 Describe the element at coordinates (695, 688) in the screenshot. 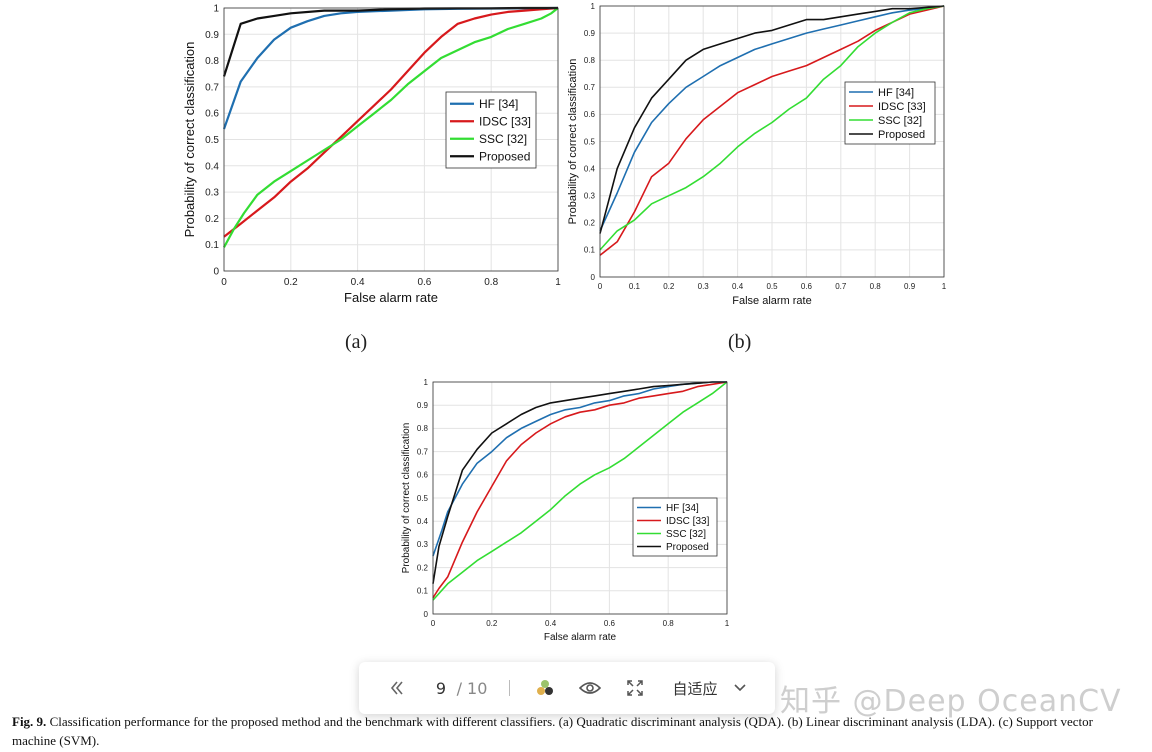

I see `zoom-mode-select: 自适应` at that location.